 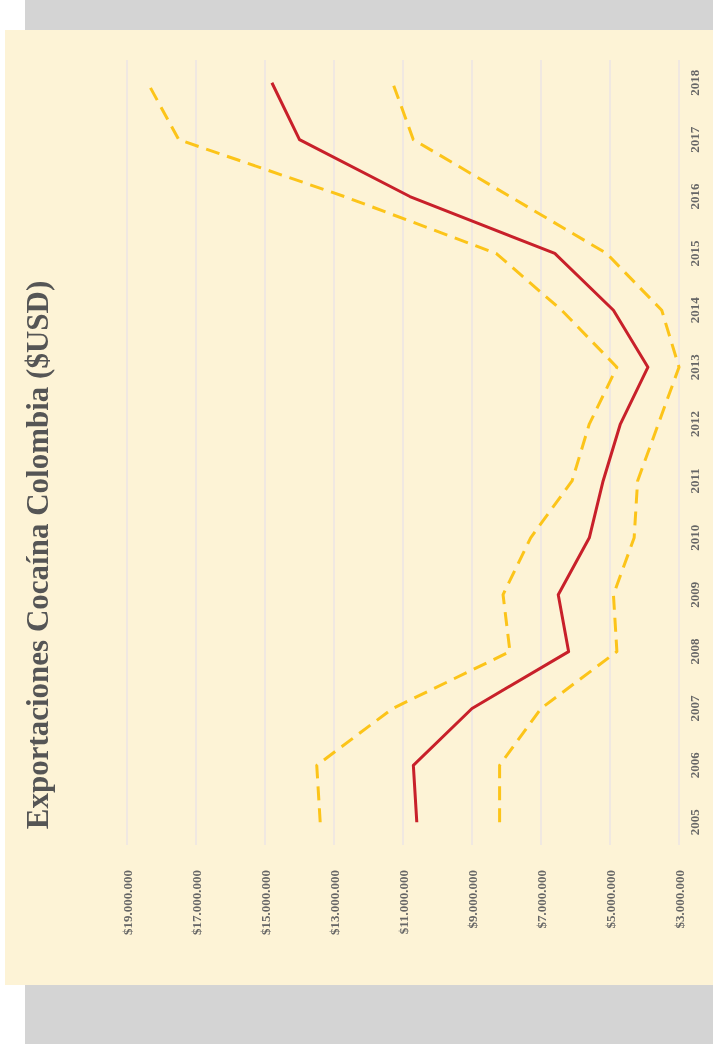 What do you see at coordinates (694, 537) in the screenshot?
I see `y-tick-label: 2010` at bounding box center [694, 537].